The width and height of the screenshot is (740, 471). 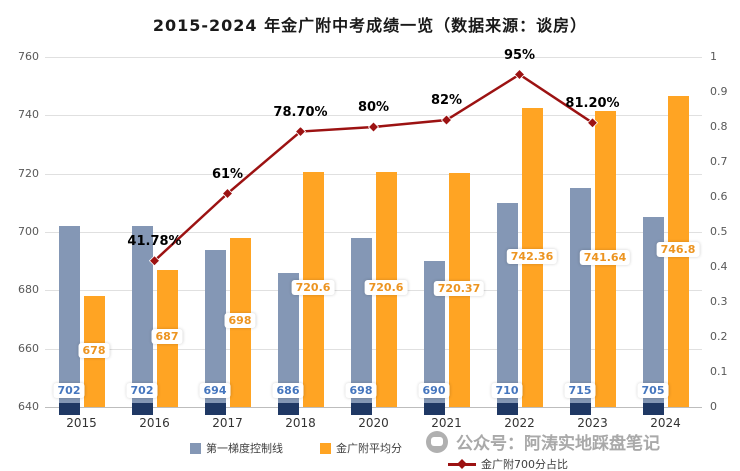 I want to click on average-value-label: 698, so click(x=240, y=321).